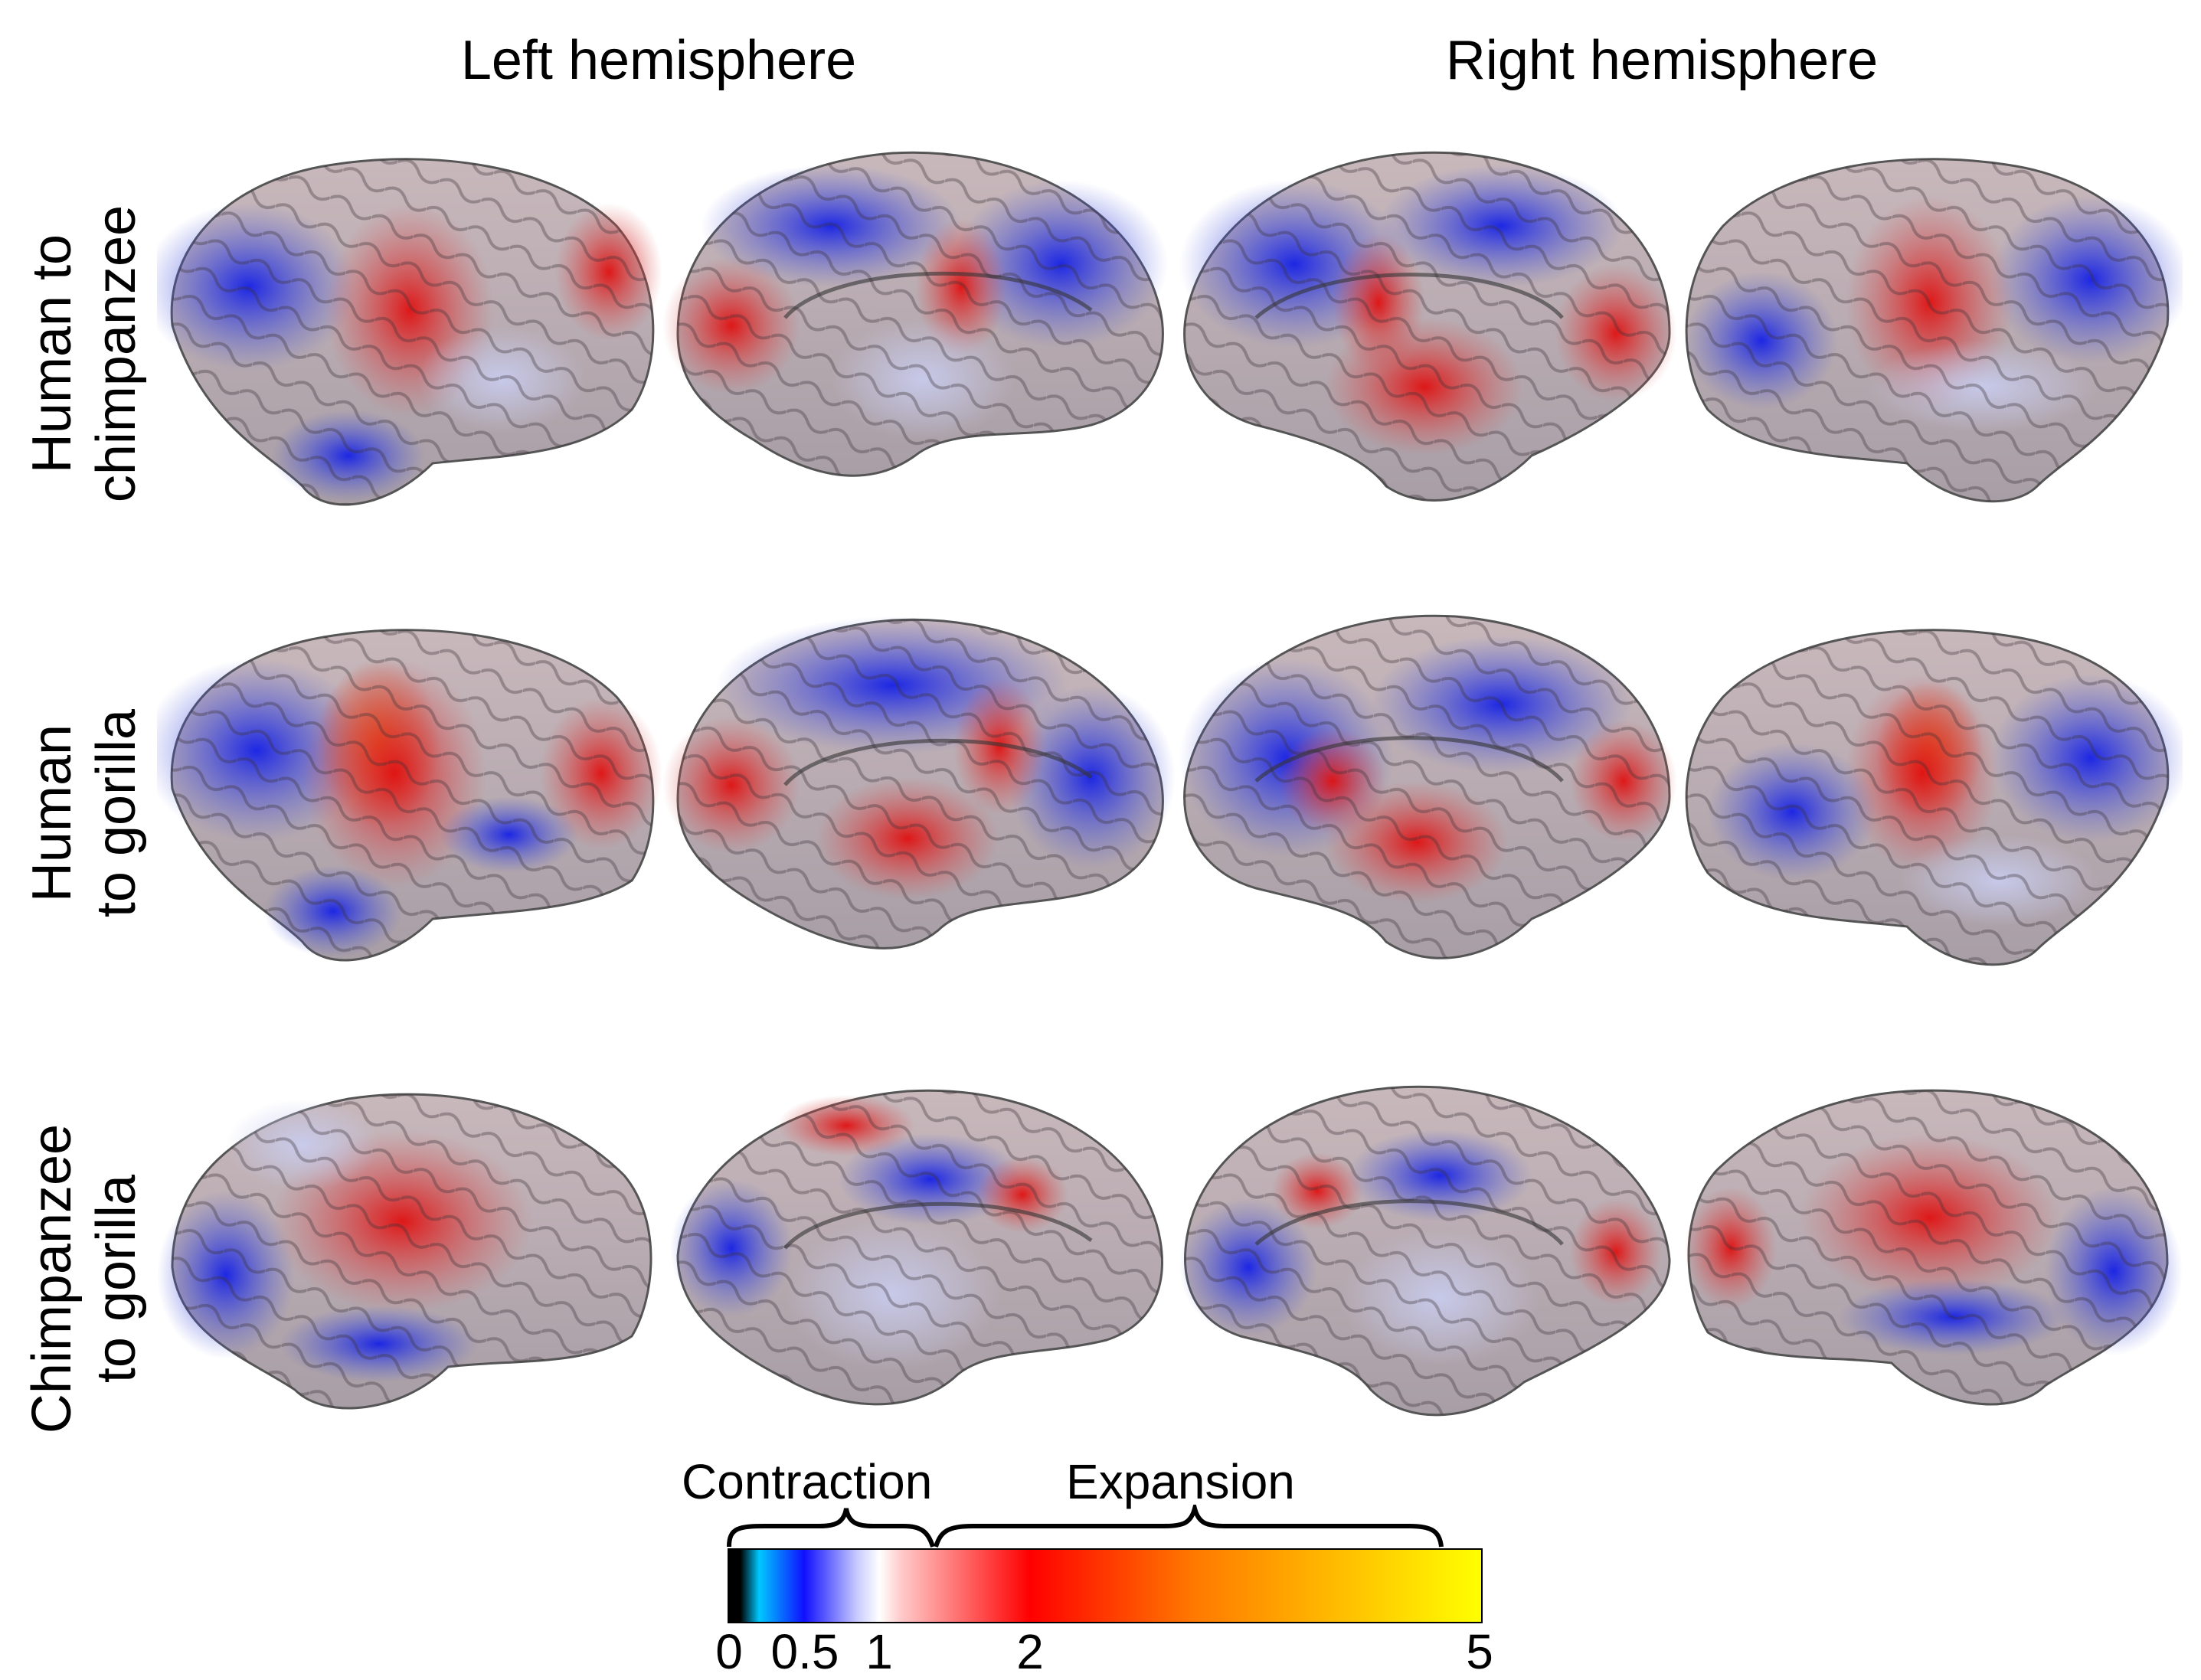 The image size is (2201, 1680). Describe the element at coordinates (804, 1651) in the screenshot. I see `tick-label-0-5: 0.5` at that location.